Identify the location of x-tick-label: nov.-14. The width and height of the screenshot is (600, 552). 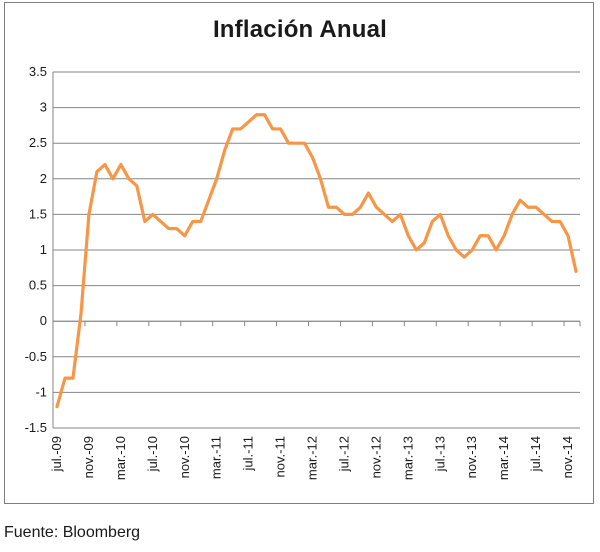
(567, 457).